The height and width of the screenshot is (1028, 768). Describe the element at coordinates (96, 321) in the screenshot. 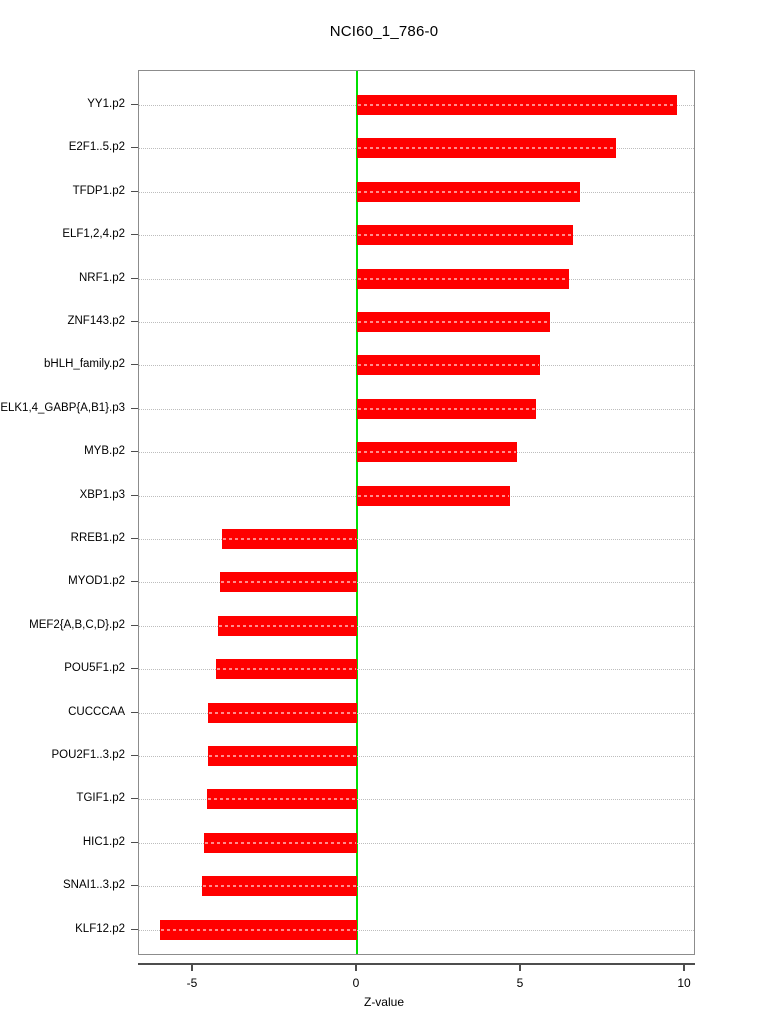

I see `y-axis-label: ZNF143.p2` at that location.